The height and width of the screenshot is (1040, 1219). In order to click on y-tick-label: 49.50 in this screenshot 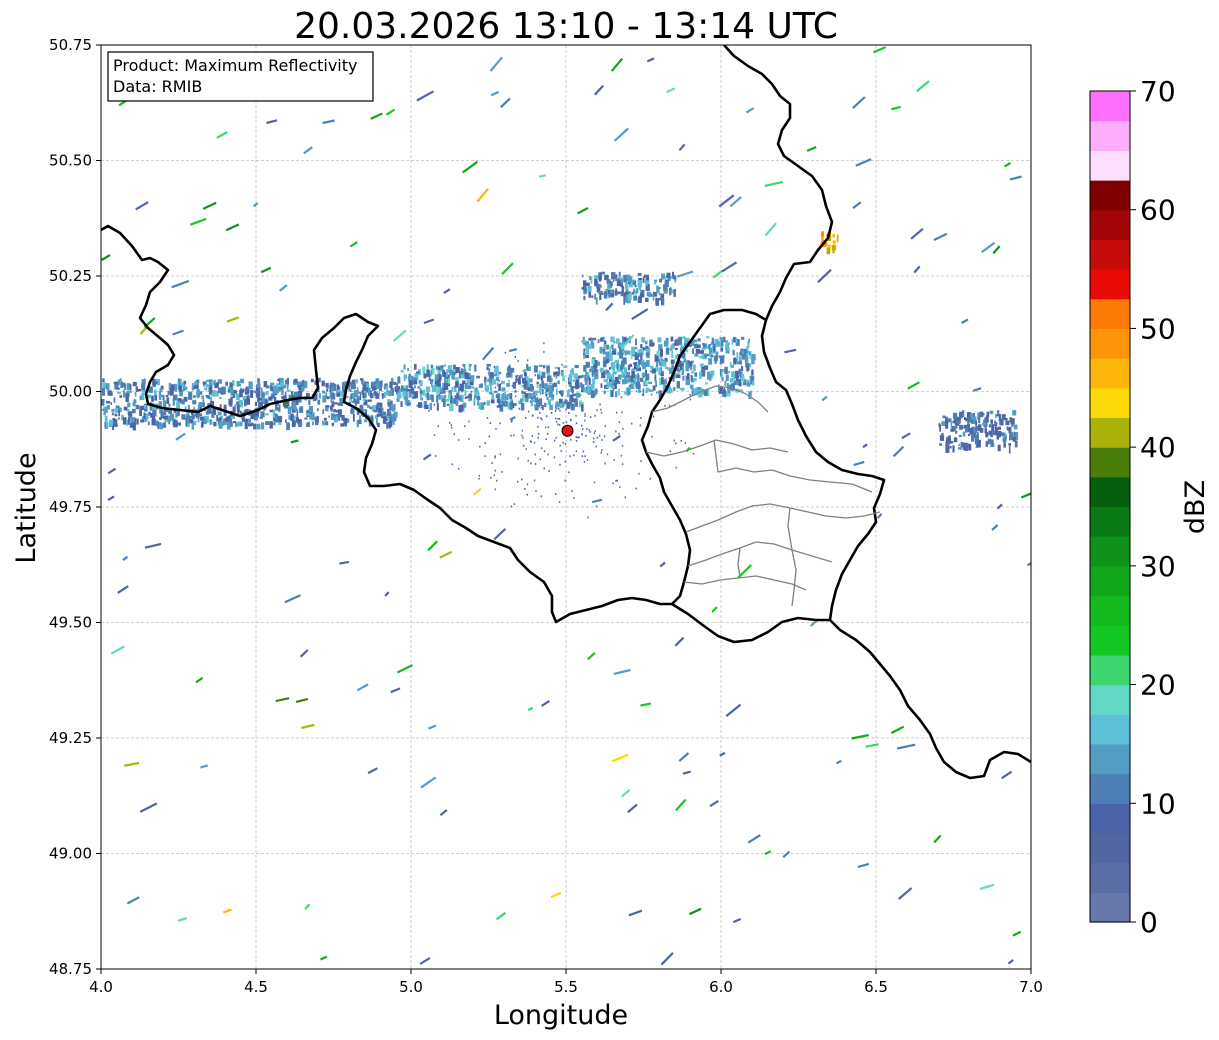, I will do `click(70, 623)`.